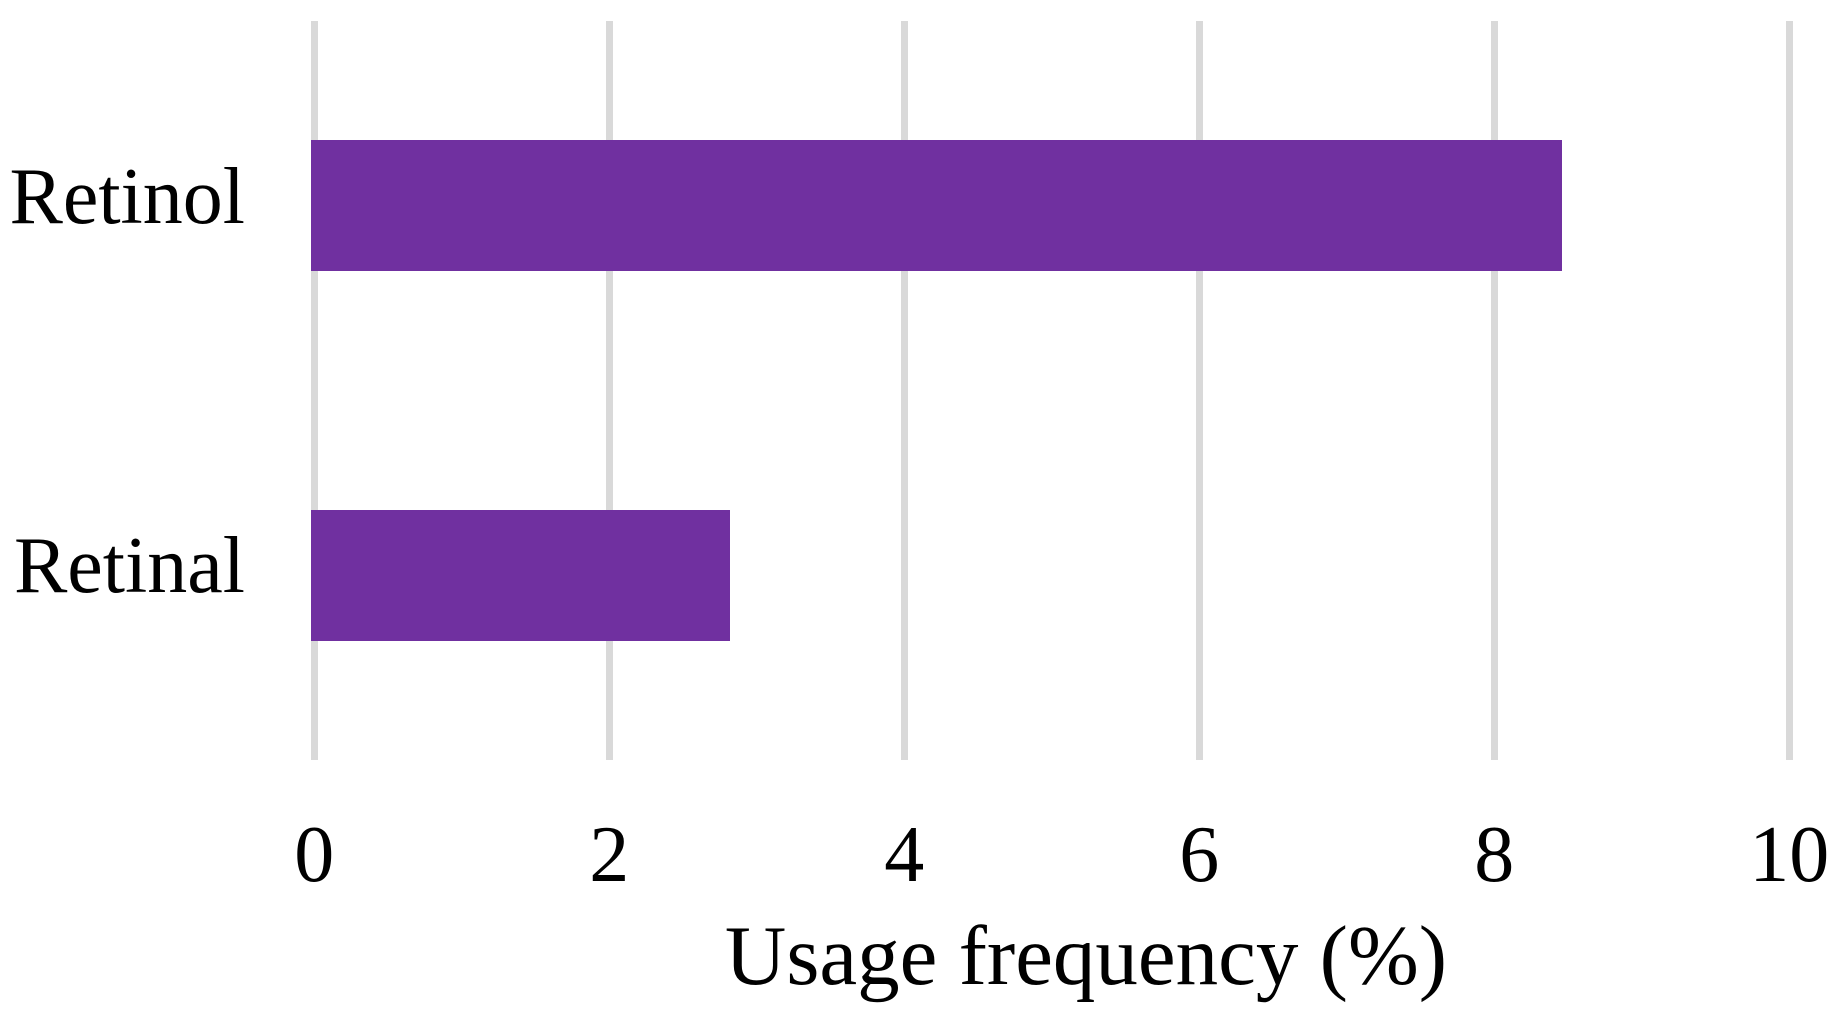 This screenshot has height=1033, width=1841. I want to click on x-tick-label-0: 0, so click(314, 855).